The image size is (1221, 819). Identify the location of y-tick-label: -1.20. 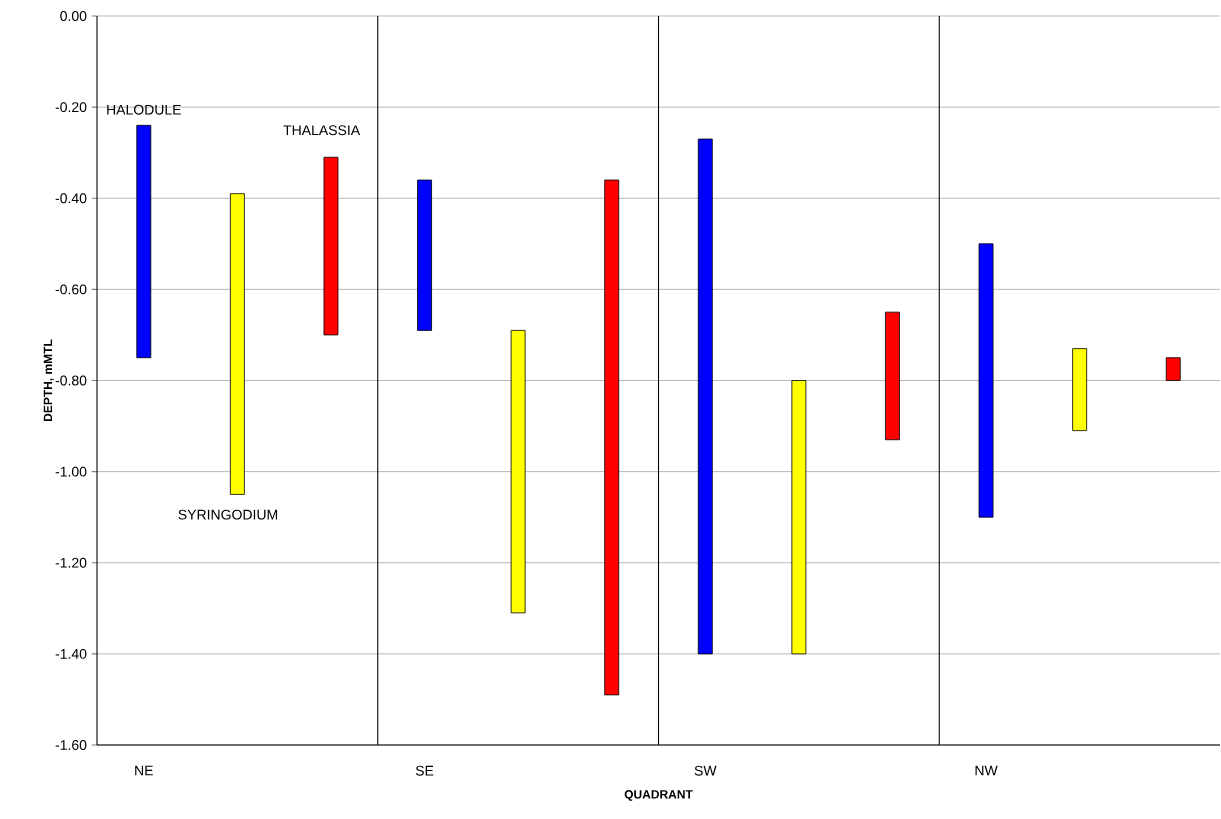
(71, 562).